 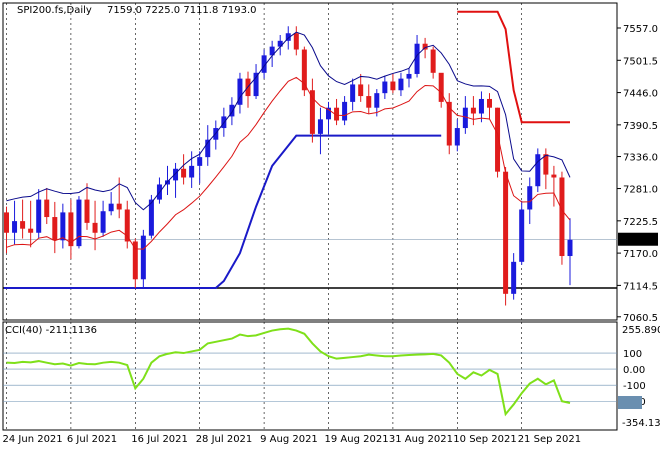 I want to click on cci-current-box, so click(x=630, y=403).